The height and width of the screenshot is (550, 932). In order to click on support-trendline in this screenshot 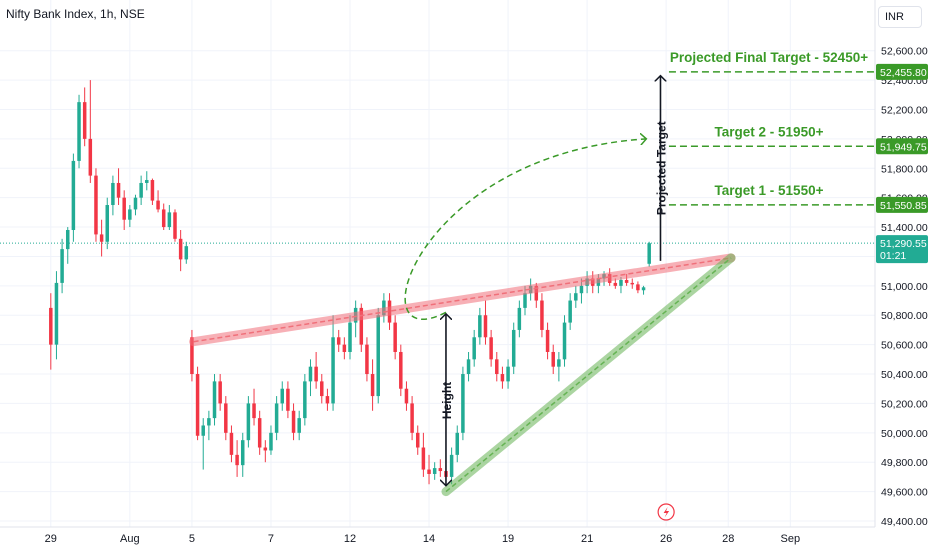, I will do `click(588, 375)`.